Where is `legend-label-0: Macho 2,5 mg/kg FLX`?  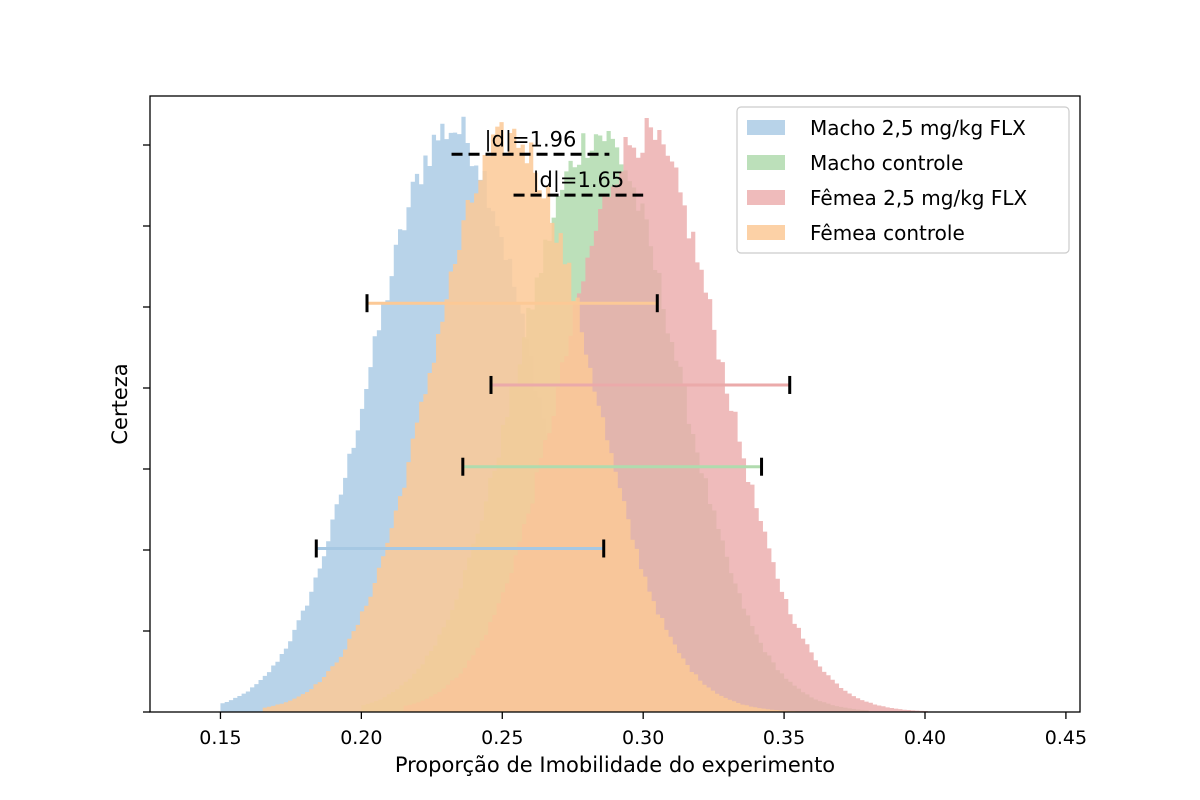
legend-label-0: Macho 2,5 mg/kg FLX is located at coordinates (918, 128).